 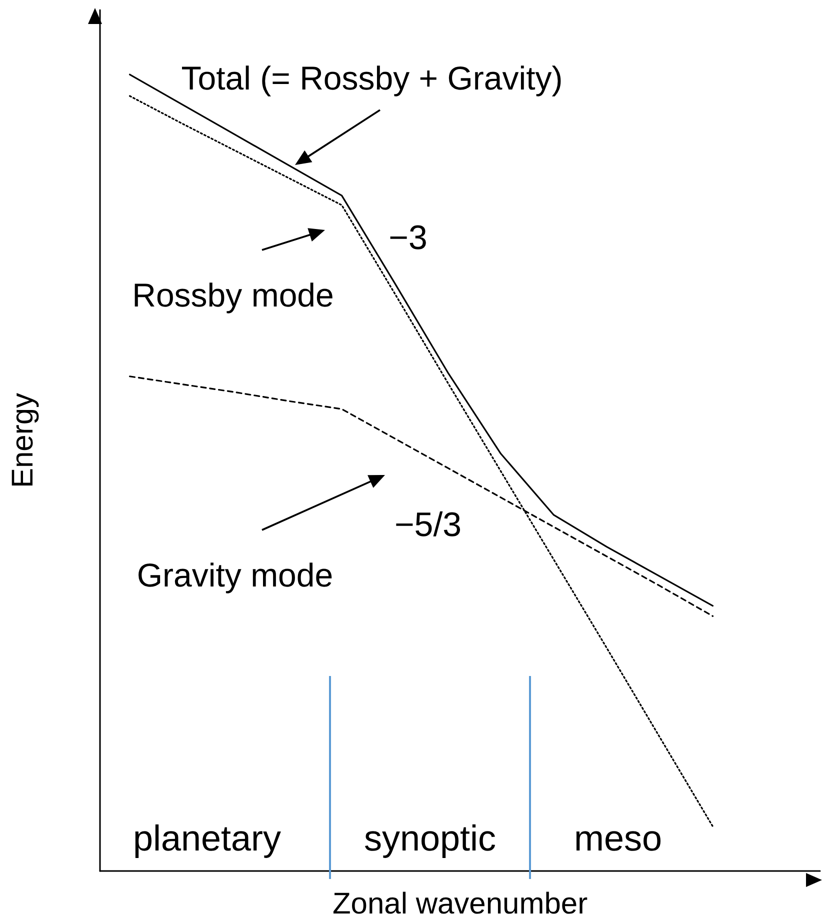 What do you see at coordinates (460, 904) in the screenshot?
I see `x-axis-title: Zonal wavenumber` at bounding box center [460, 904].